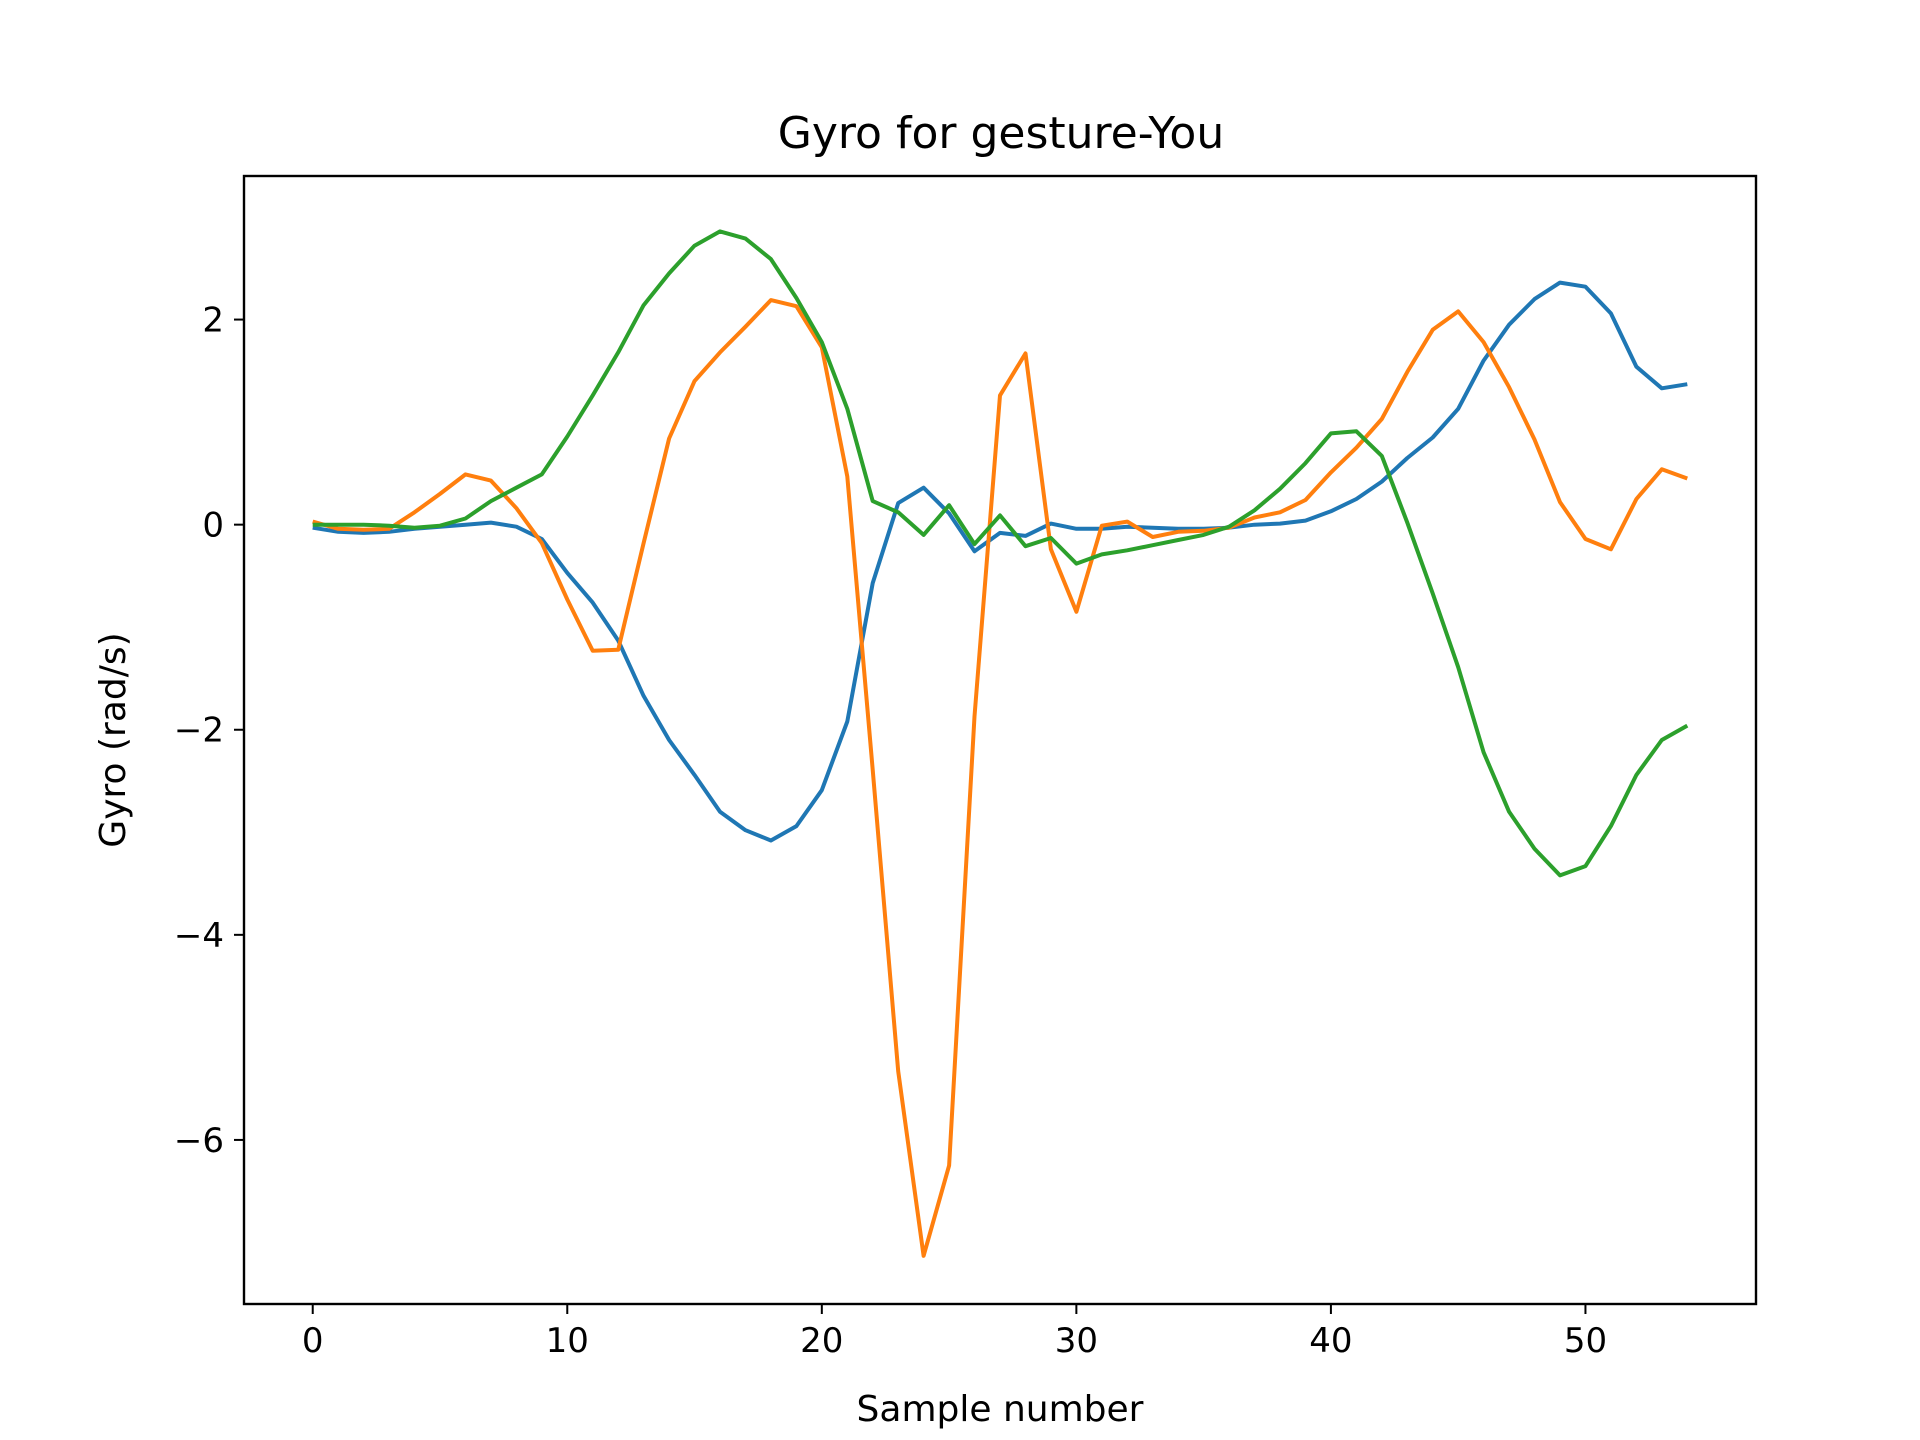 The width and height of the screenshot is (1920, 1440). I want to click on x-axis: 0 10 20 30 40 50, so click(954, 1332).